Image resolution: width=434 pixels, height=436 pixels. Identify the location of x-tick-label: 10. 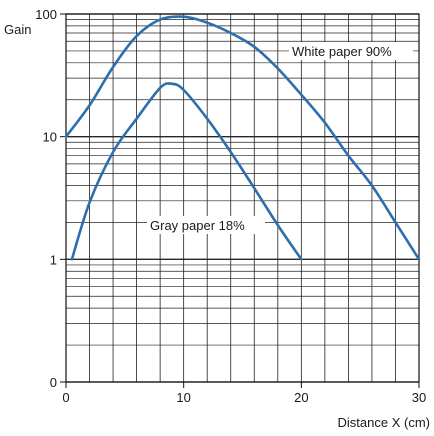
(183, 397).